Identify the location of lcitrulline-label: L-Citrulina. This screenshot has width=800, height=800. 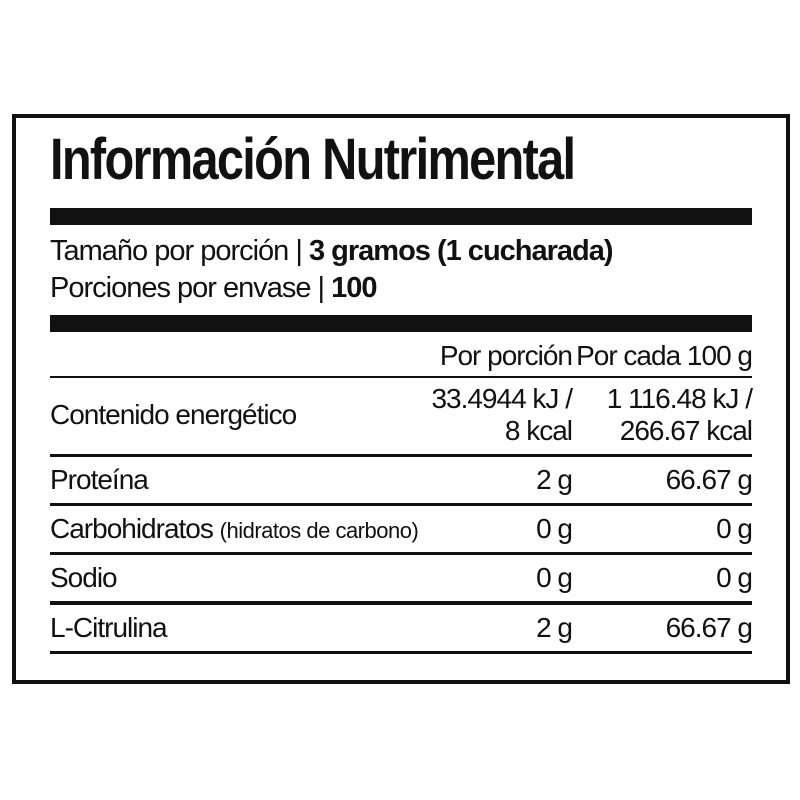
(109, 627).